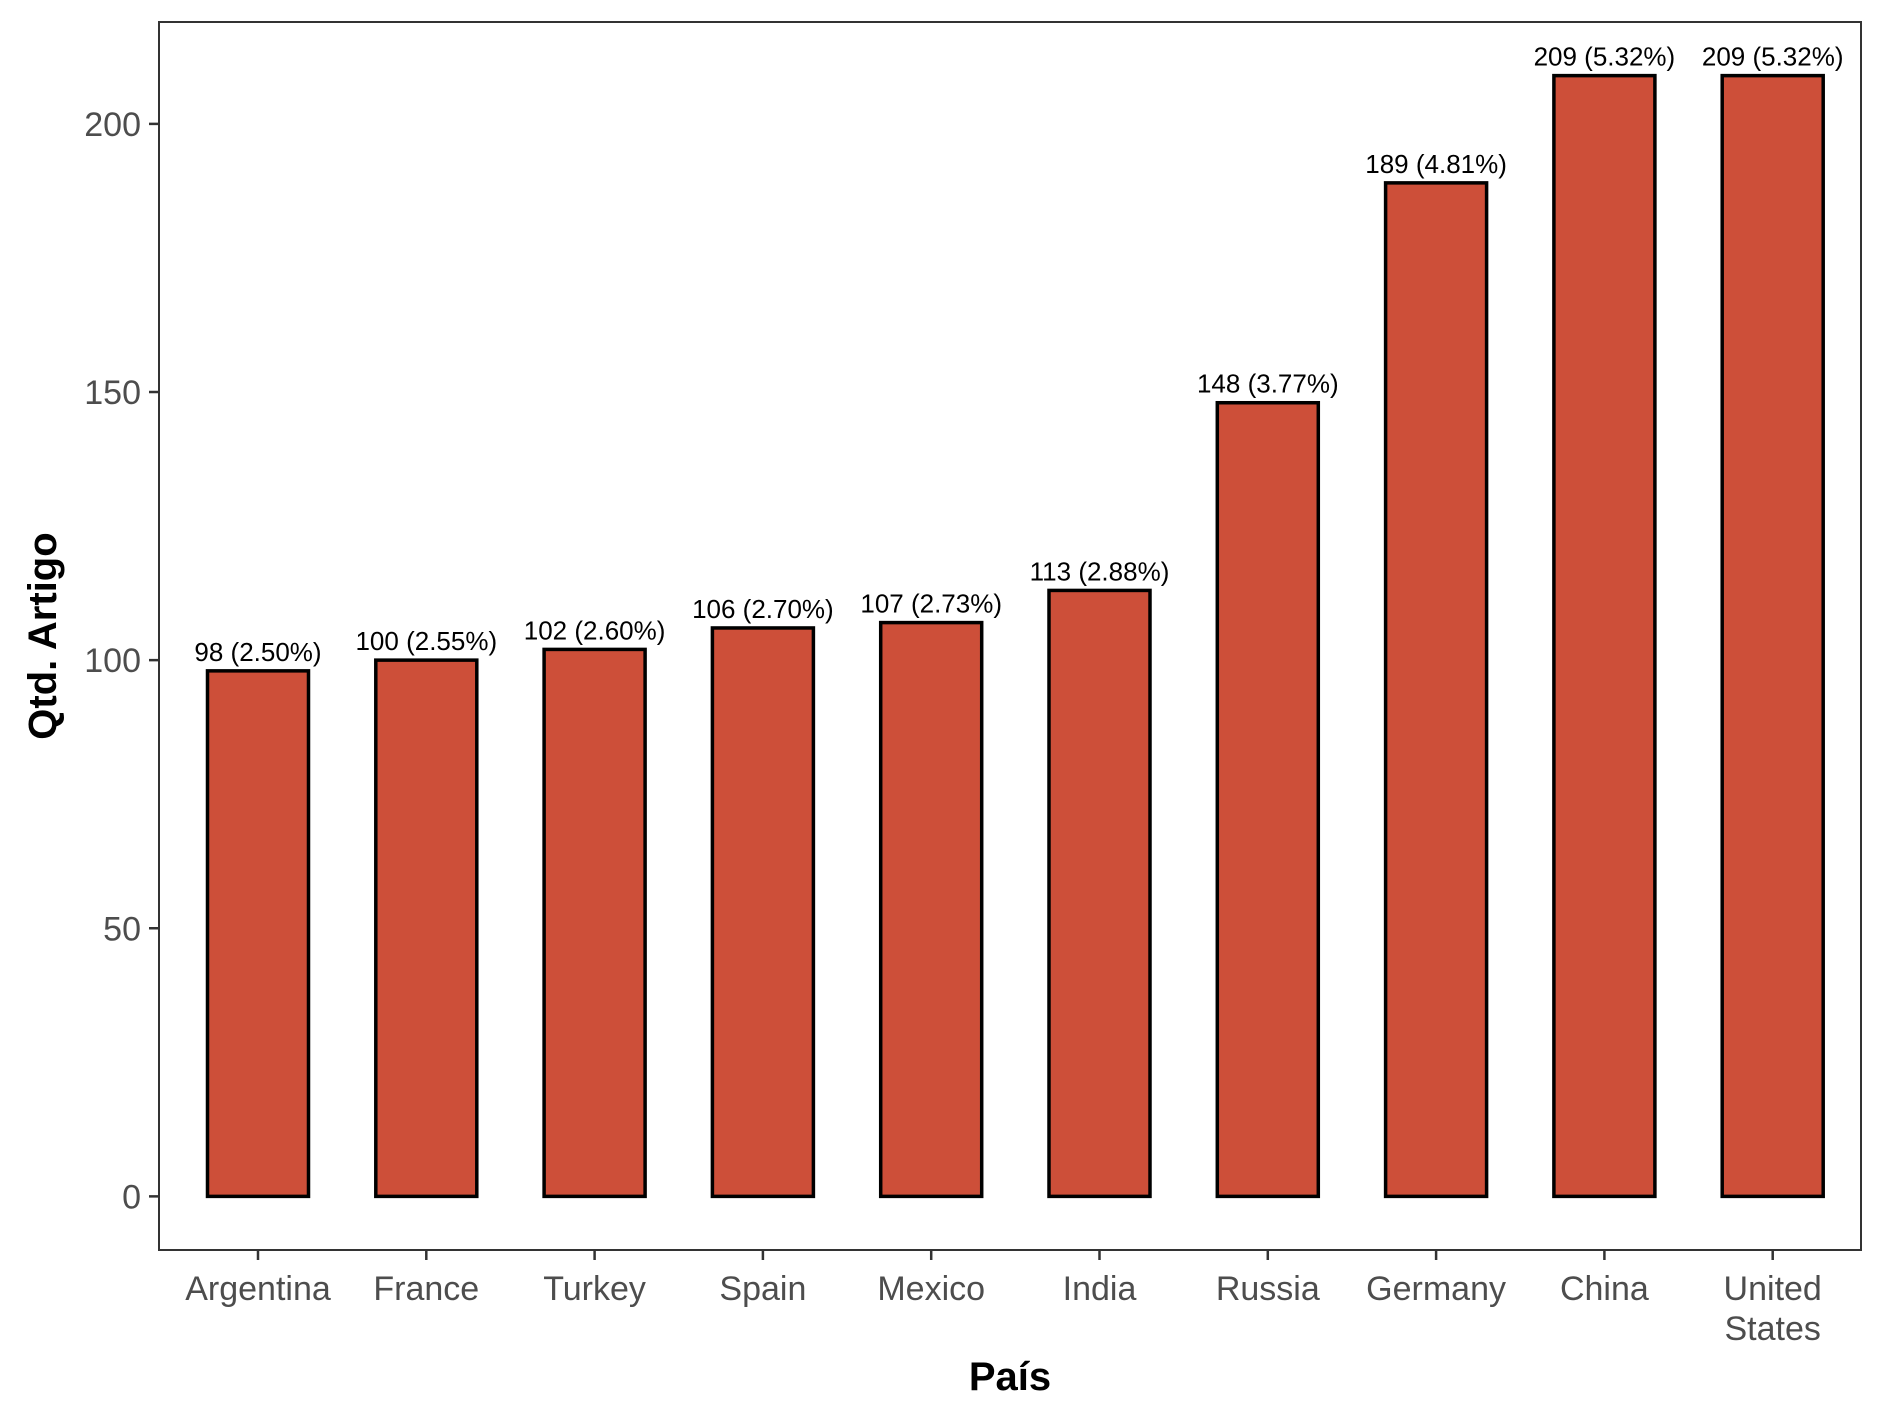 This screenshot has width=1889, height=1422. I want to click on x-tick-label: France, so click(426, 1289).